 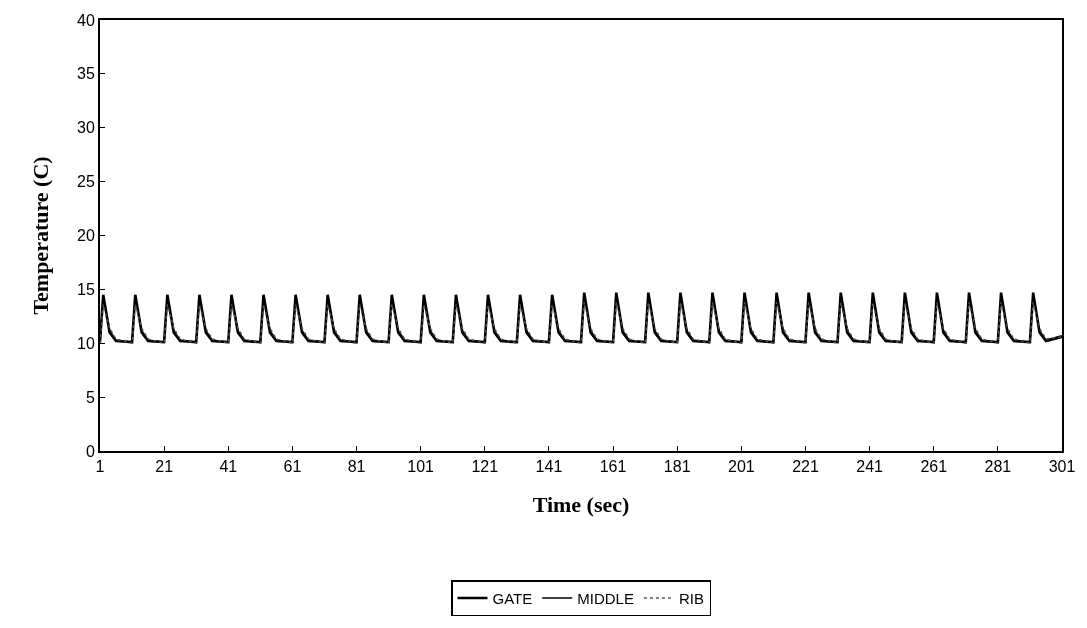 What do you see at coordinates (805, 467) in the screenshot?
I see `x-tick-label: 221` at bounding box center [805, 467].